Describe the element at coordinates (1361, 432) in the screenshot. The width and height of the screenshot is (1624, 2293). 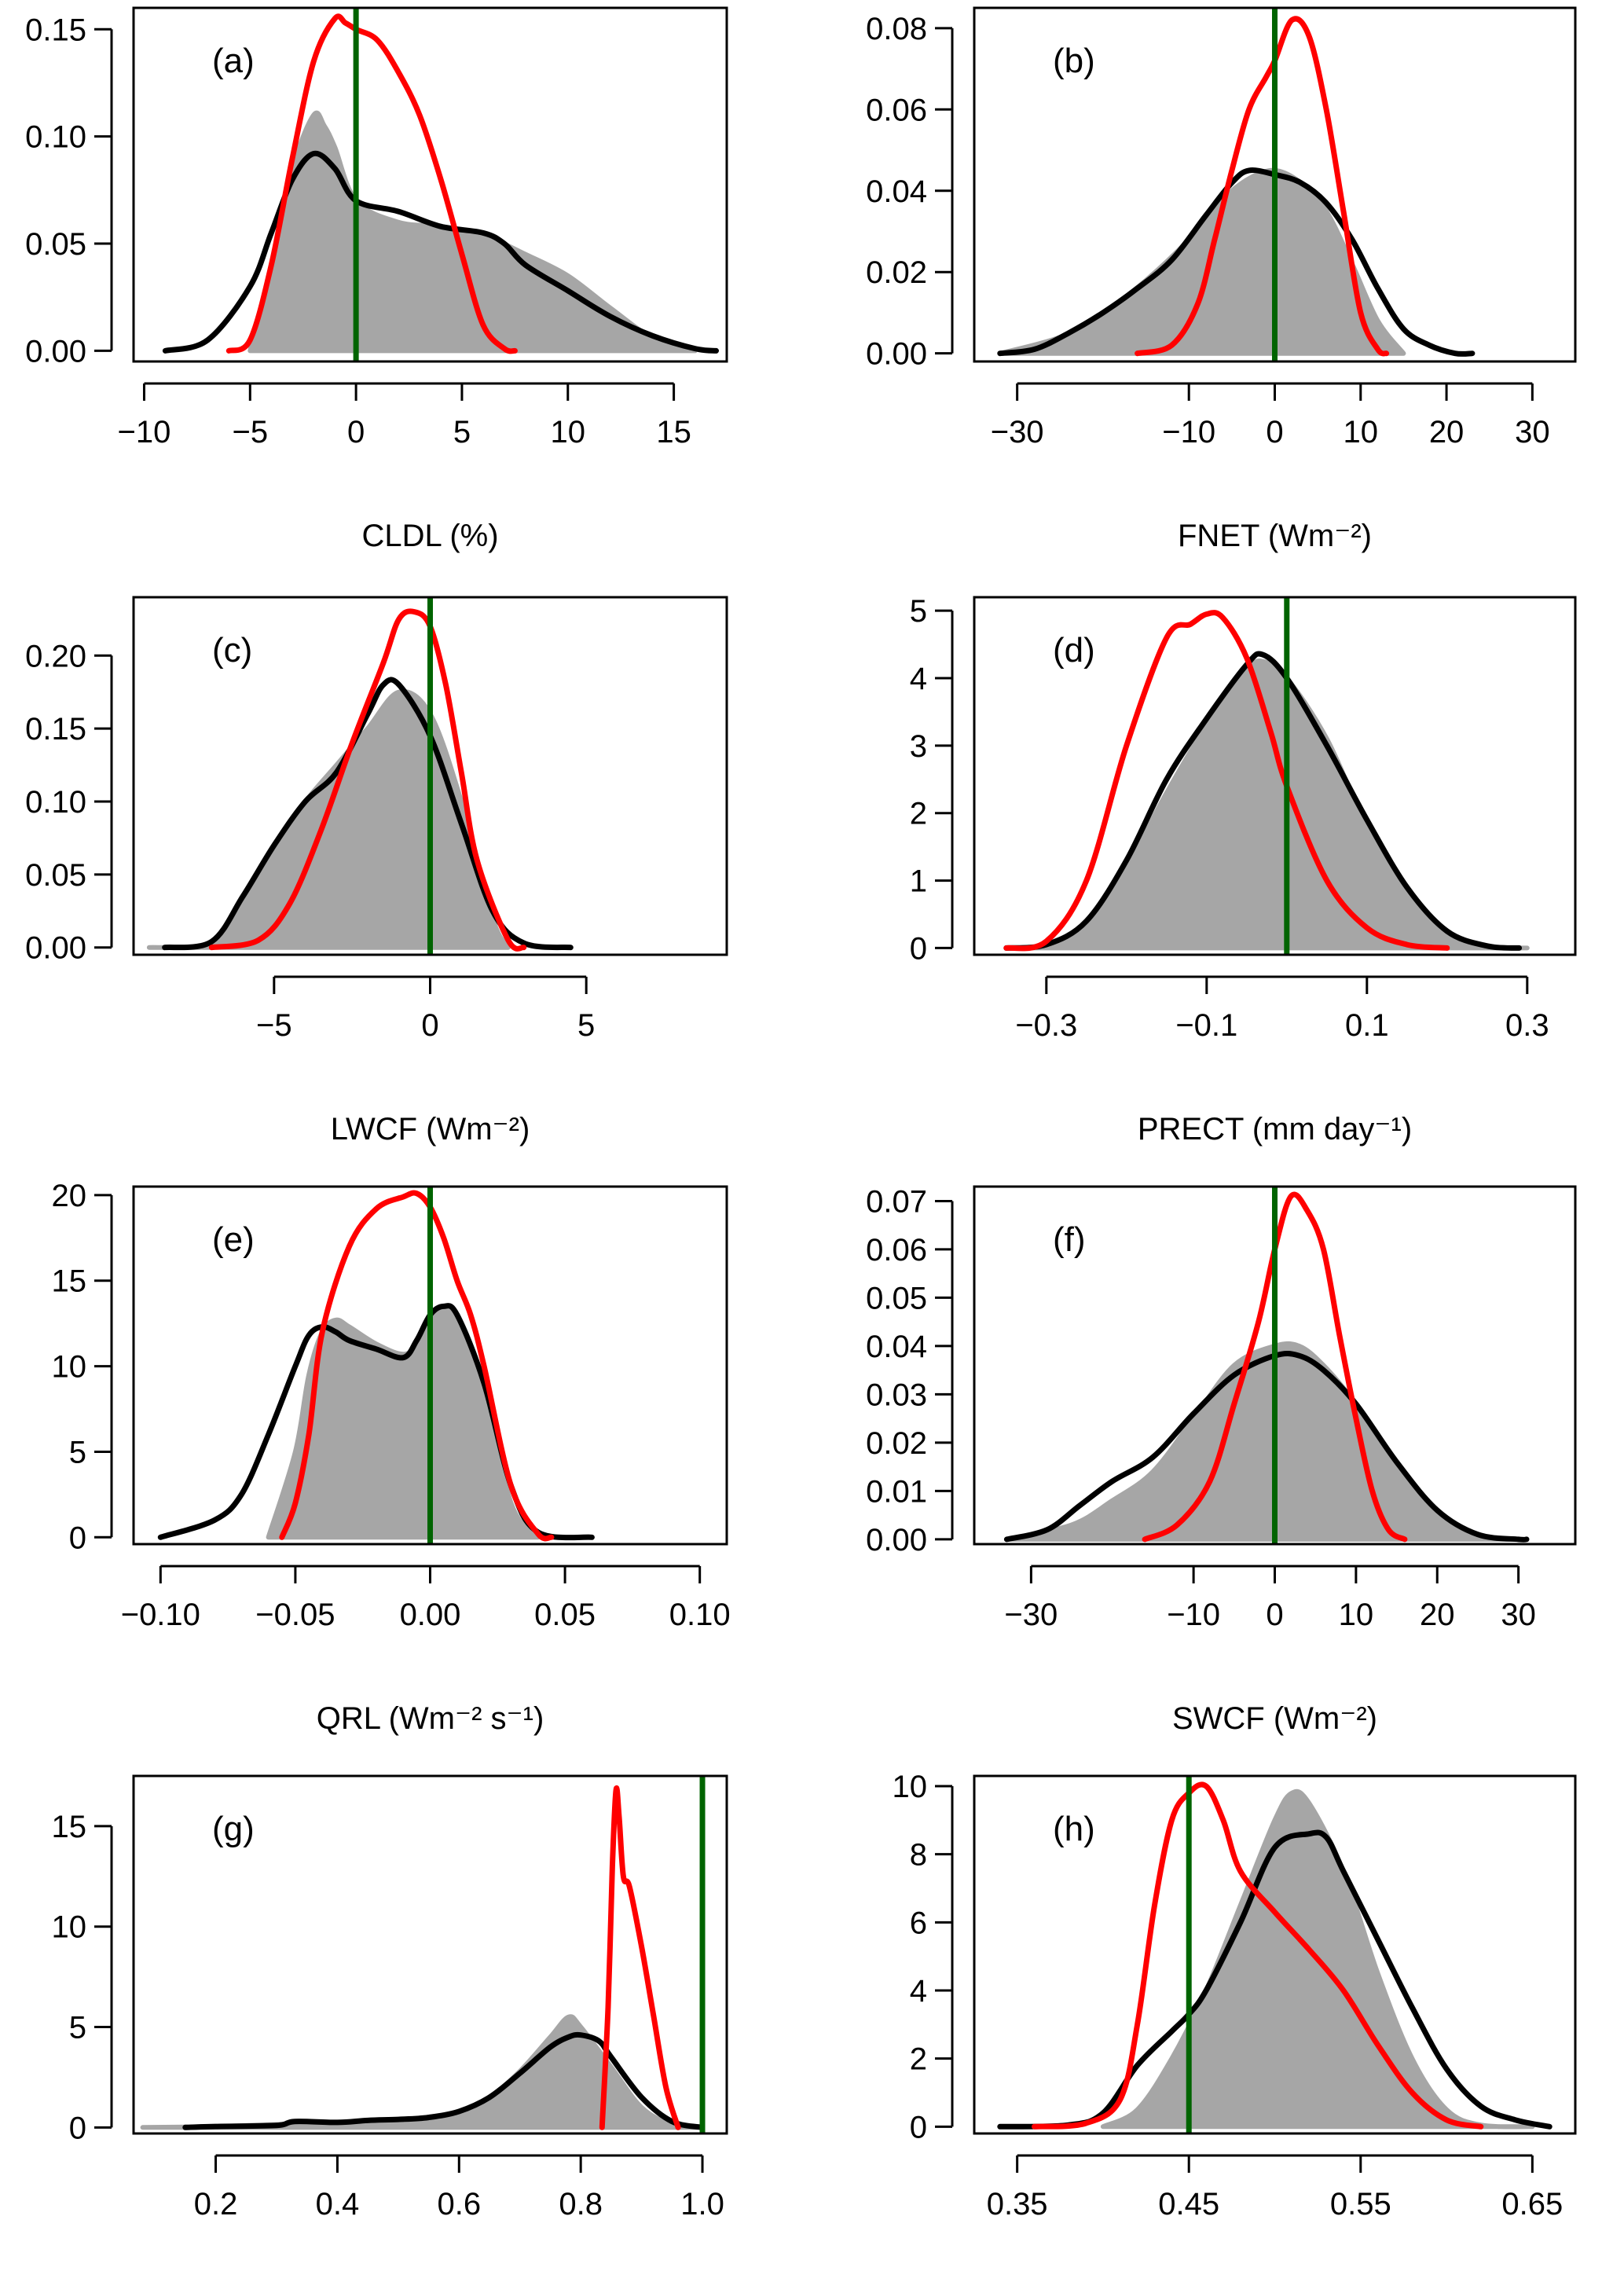
I see `x-tick-label: 10` at that location.